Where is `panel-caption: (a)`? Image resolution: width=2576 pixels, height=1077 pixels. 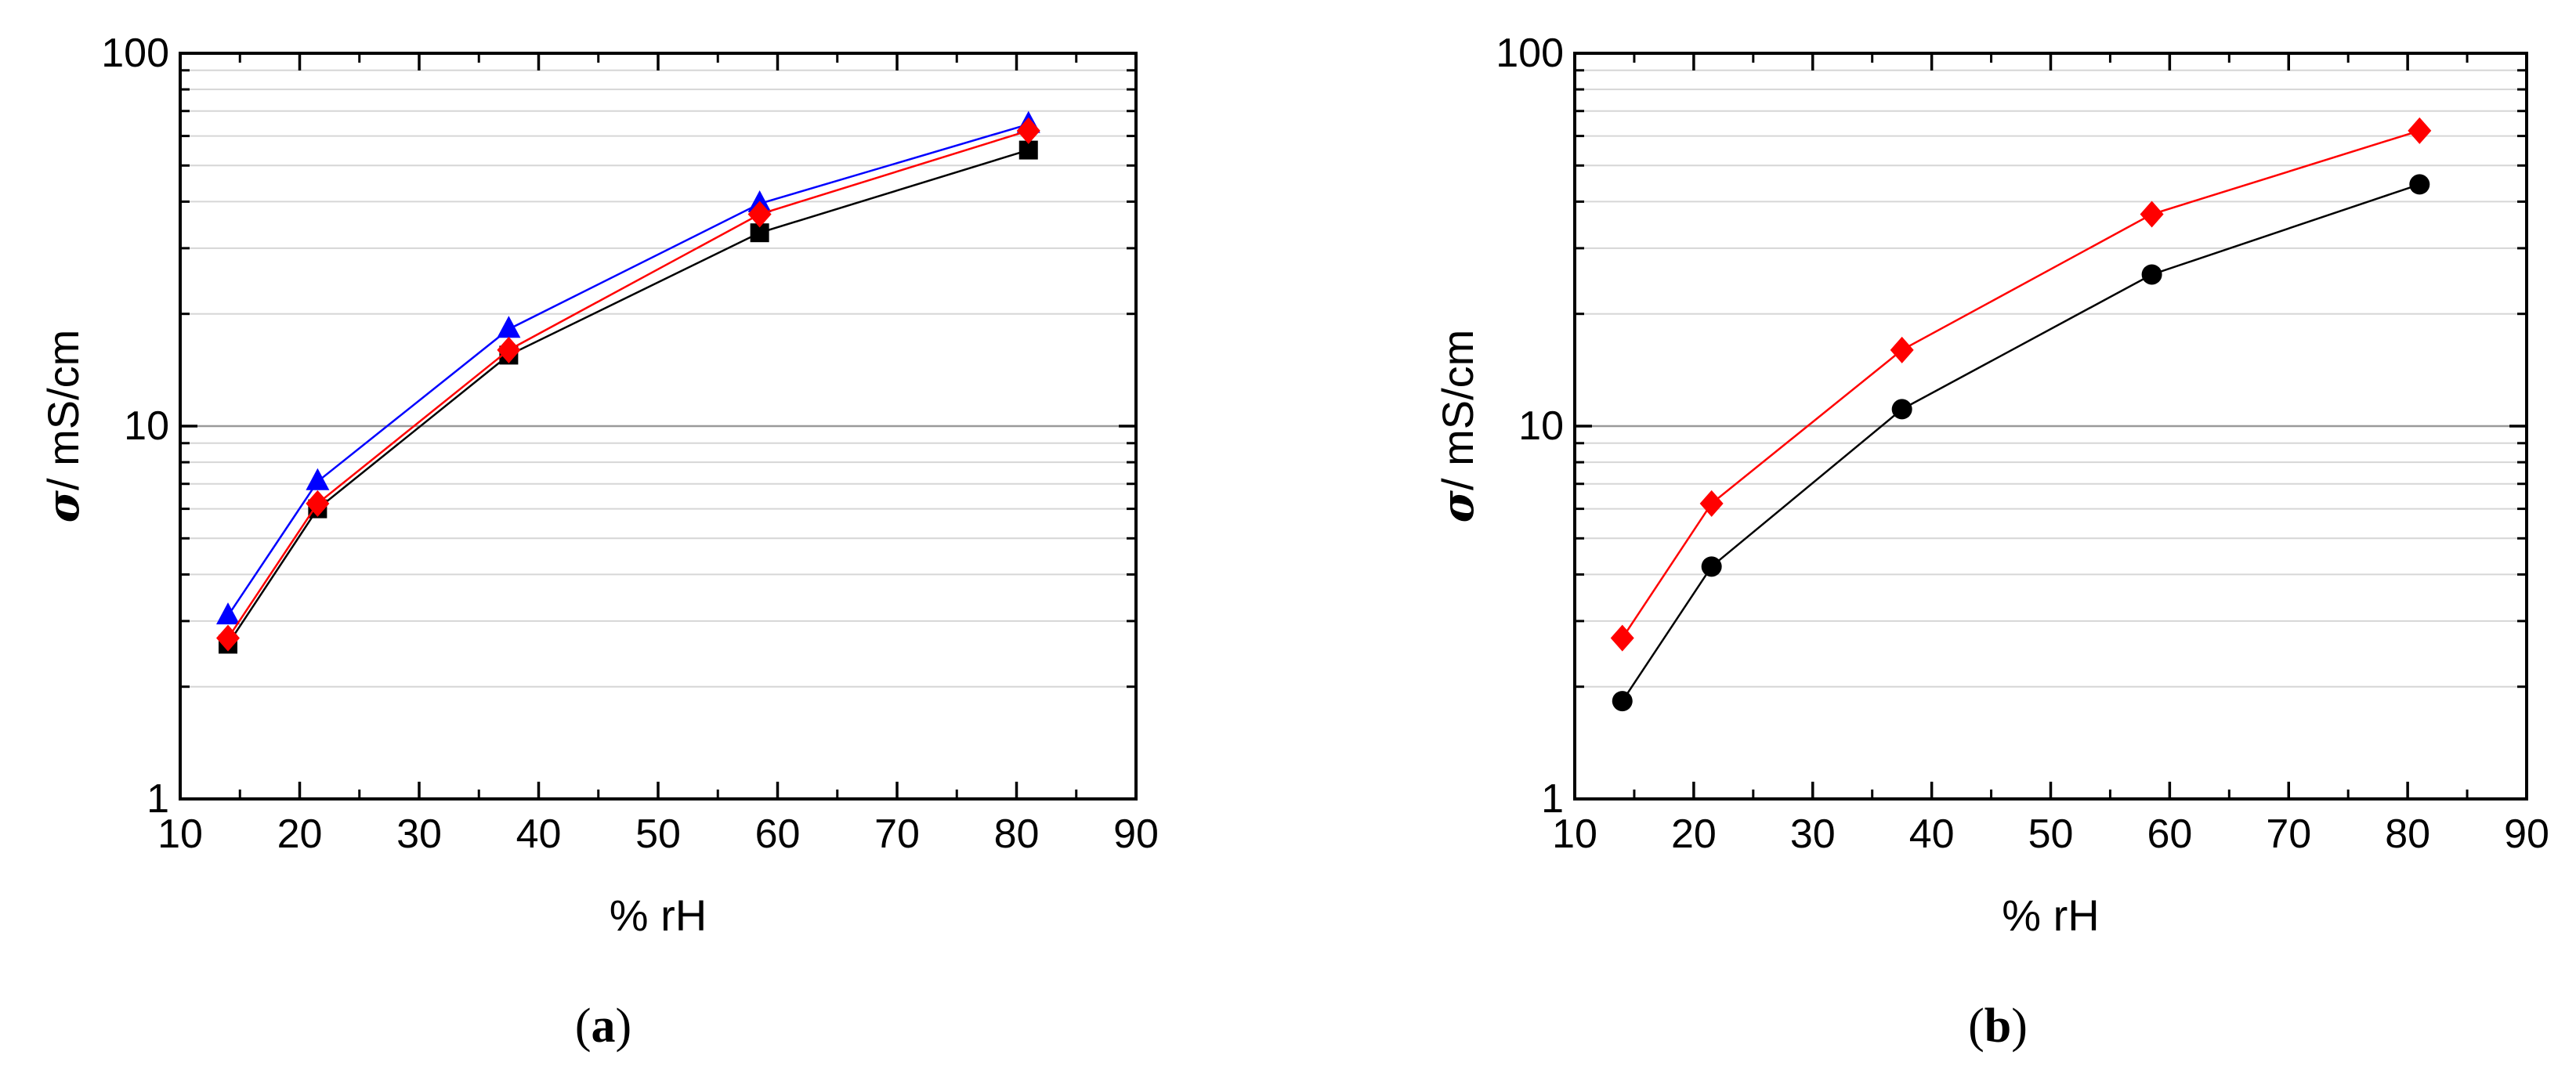
panel-caption: (a) is located at coordinates (603, 1026).